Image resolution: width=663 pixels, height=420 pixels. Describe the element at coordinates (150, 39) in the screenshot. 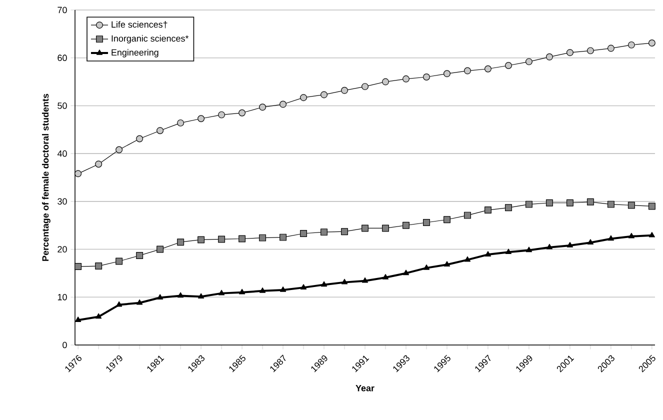

I see `legend-label: Inorganic sciences*` at that location.